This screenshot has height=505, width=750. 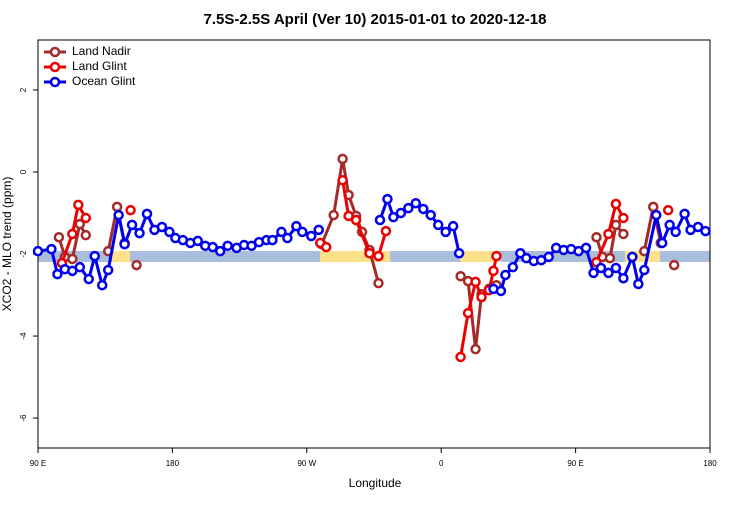 What do you see at coordinates (7, 244) in the screenshot?
I see `y-axis-label: XCO2 - MLO trend (ppm)` at bounding box center [7, 244].